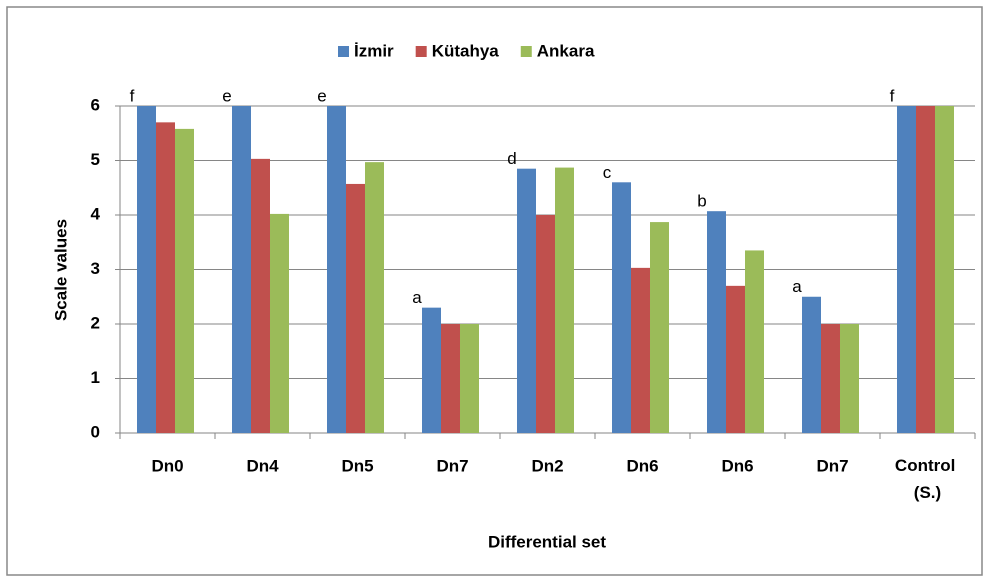 The image size is (989, 587). I want to click on y-tick-label: 0, so click(95, 431).